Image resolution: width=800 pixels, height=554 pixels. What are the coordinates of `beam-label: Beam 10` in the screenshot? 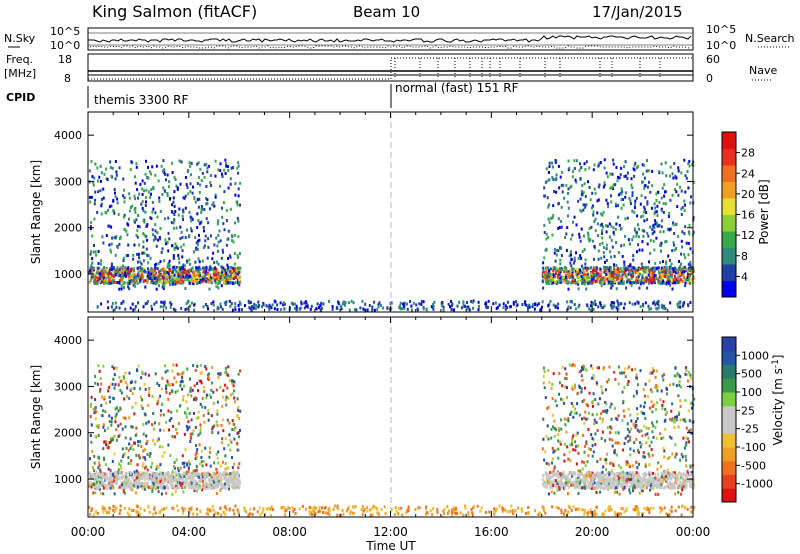 It's located at (386, 12).